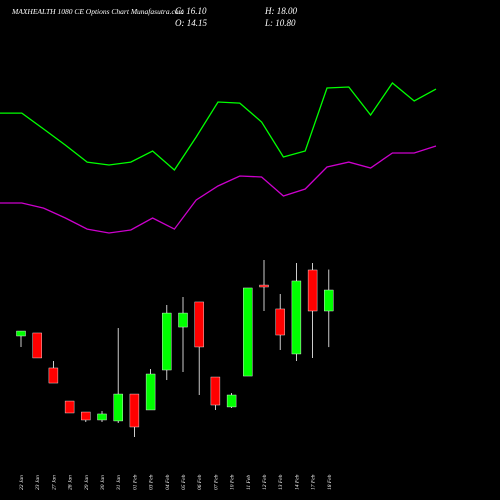  I want to click on x-tick-label: 17 Feb, so click(314, 482).